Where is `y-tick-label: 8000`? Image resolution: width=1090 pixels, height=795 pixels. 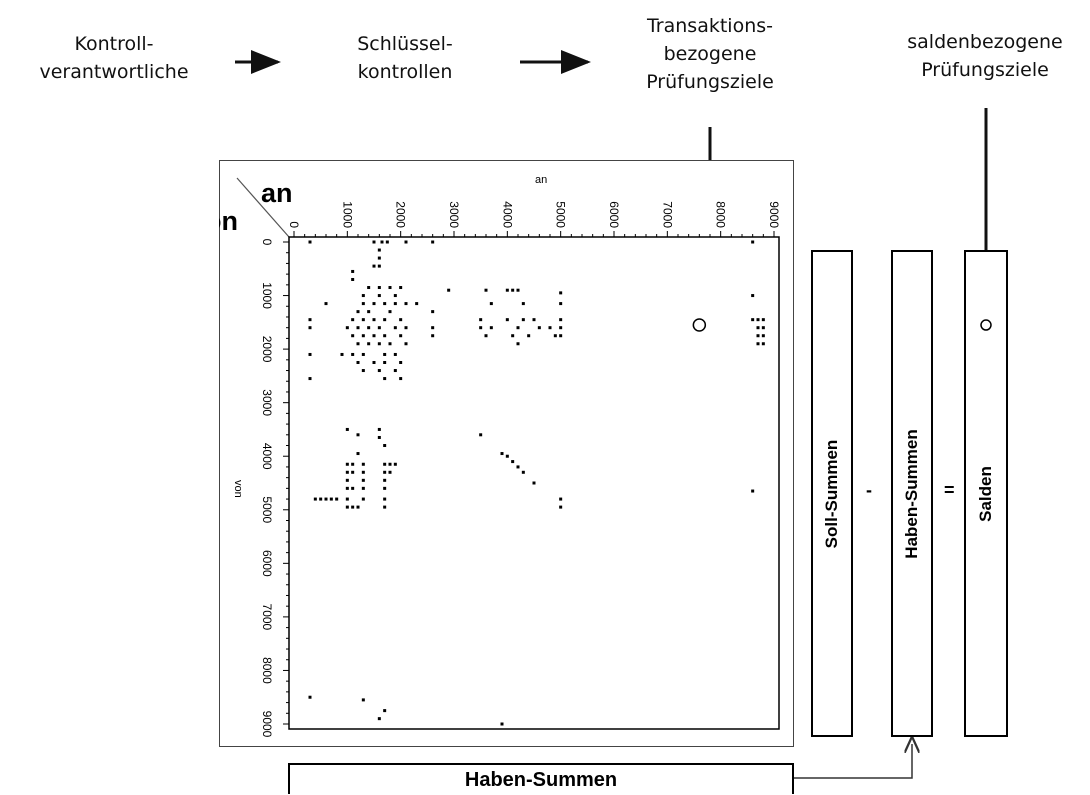 y-tick-label: 8000 is located at coordinates (267, 670).